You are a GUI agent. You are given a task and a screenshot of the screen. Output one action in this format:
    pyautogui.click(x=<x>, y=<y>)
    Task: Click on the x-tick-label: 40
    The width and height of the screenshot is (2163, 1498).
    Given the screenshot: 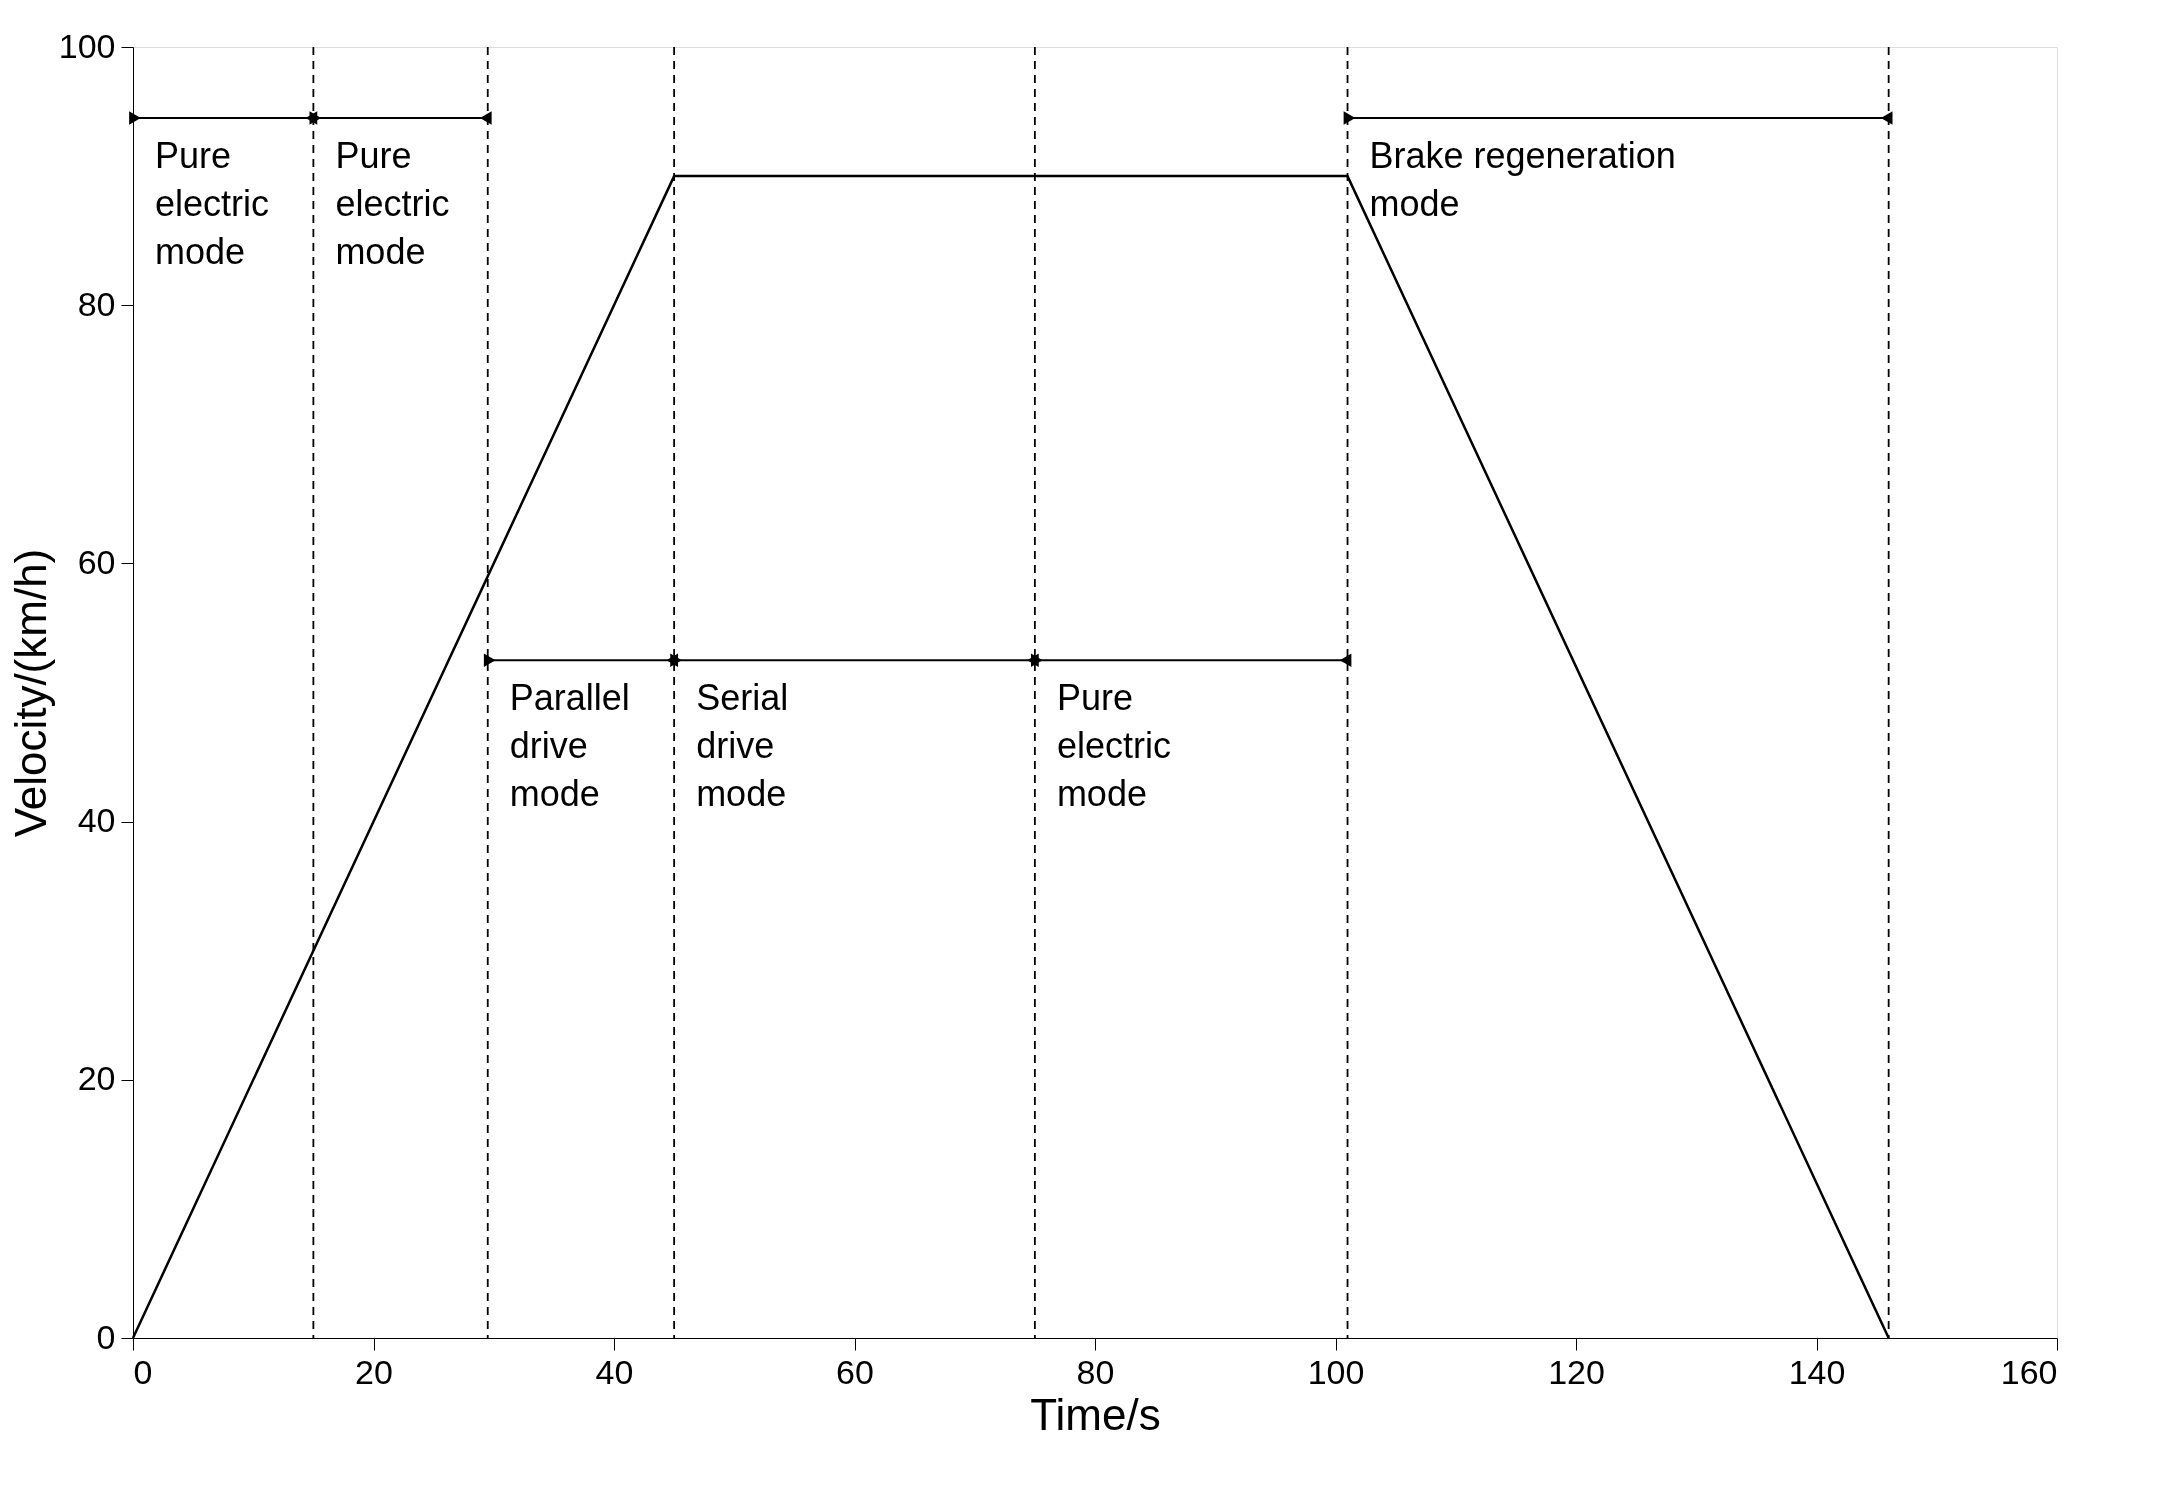 What is the action you would take?
    pyautogui.click(x=614, y=1371)
    